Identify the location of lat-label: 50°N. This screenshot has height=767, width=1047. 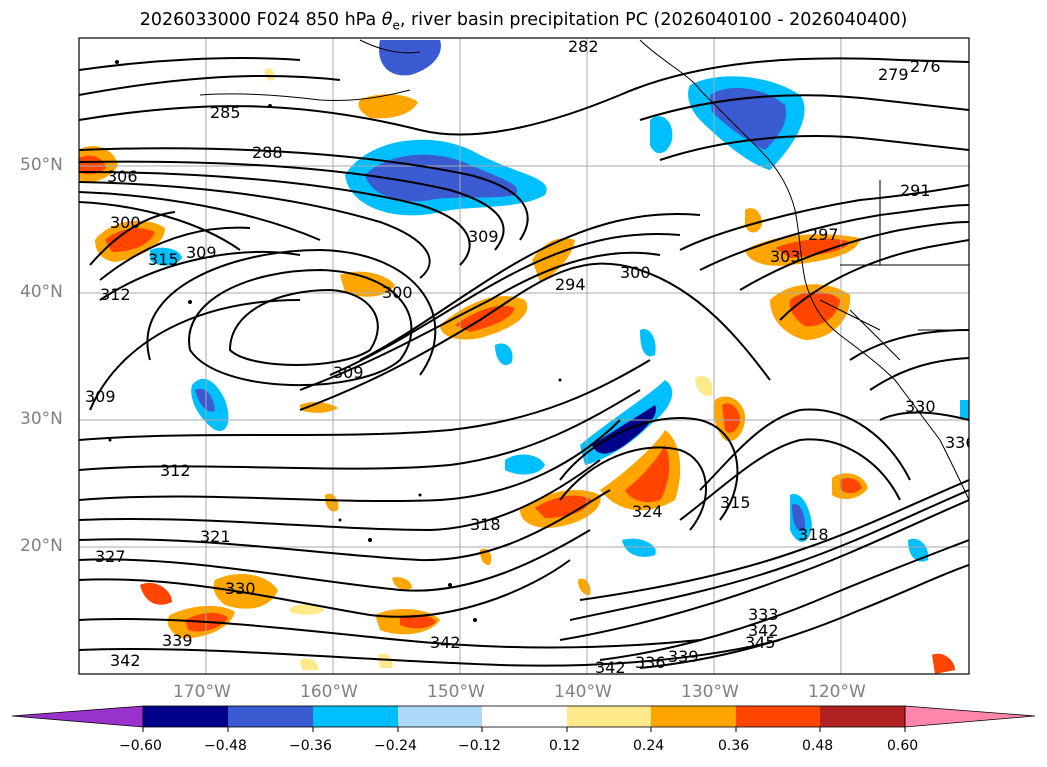
(41, 165).